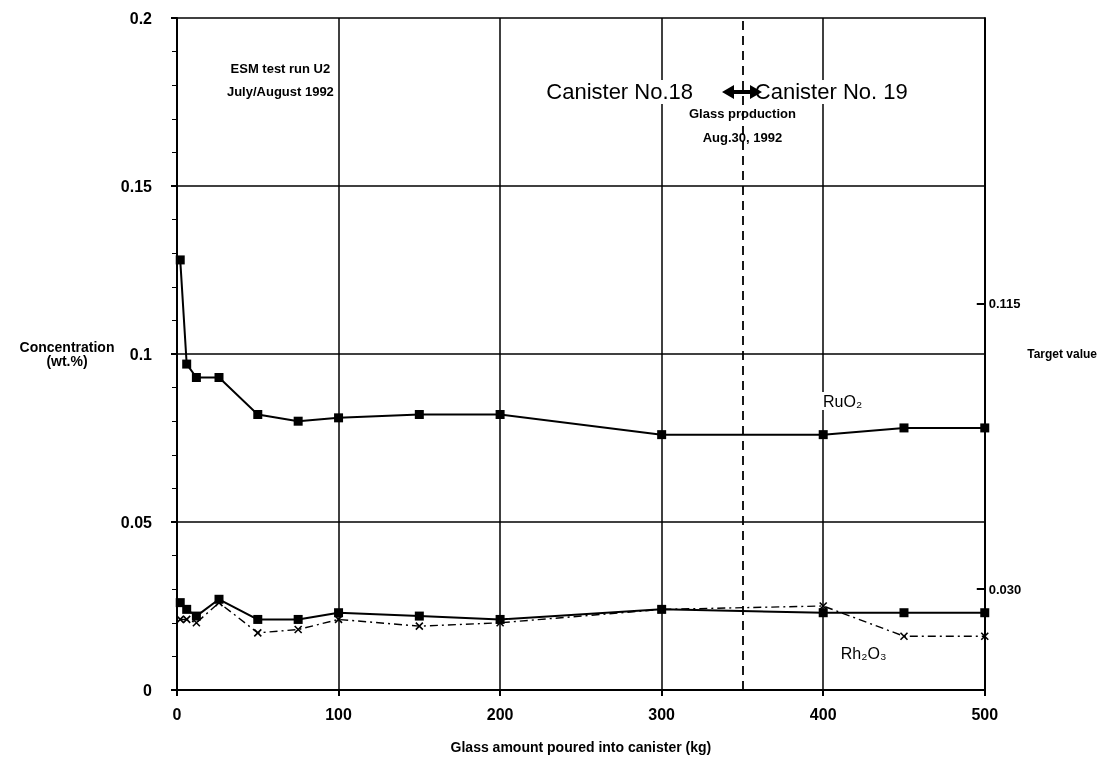 The image size is (1108, 779). I want to click on x-tick-label: 300, so click(662, 714).